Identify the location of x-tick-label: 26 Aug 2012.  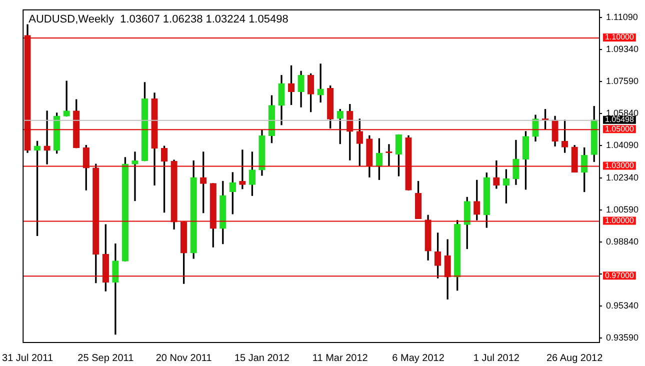
(575, 358).